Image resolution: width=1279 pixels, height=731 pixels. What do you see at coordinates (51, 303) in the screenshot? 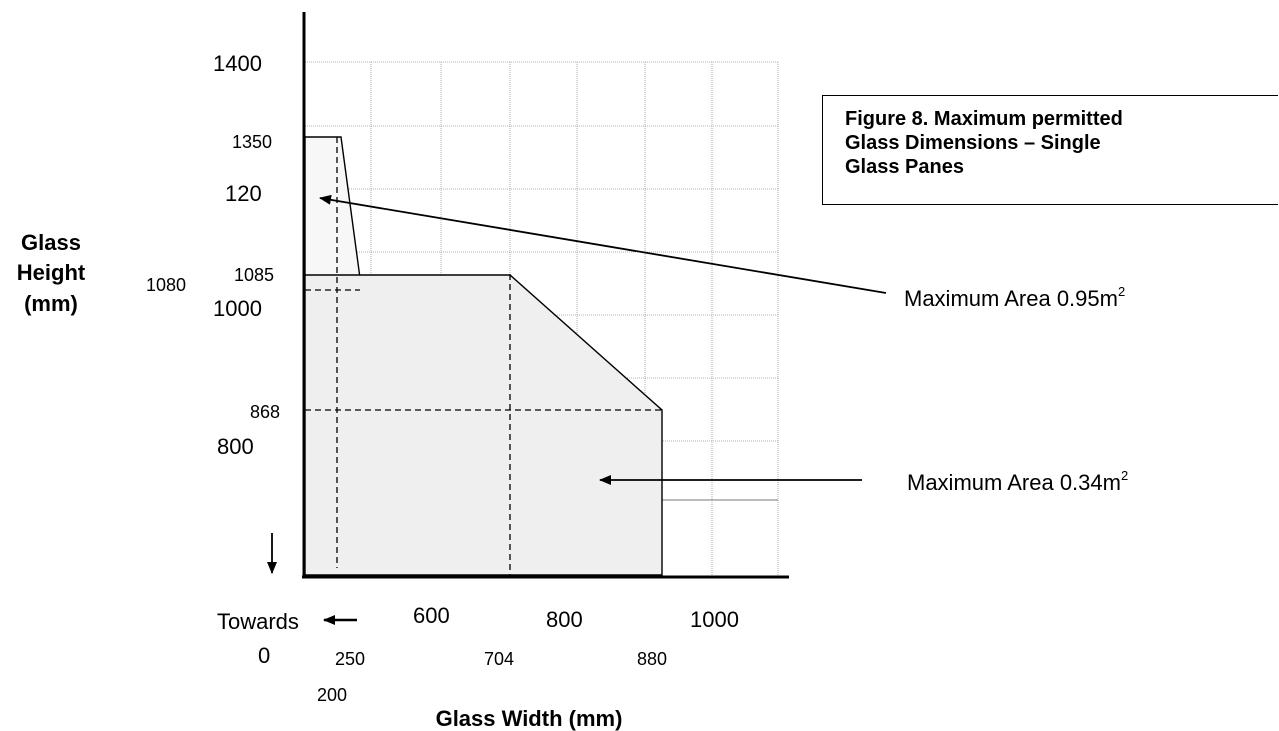
I see `y-axis-title-line-3: (mm)` at bounding box center [51, 303].